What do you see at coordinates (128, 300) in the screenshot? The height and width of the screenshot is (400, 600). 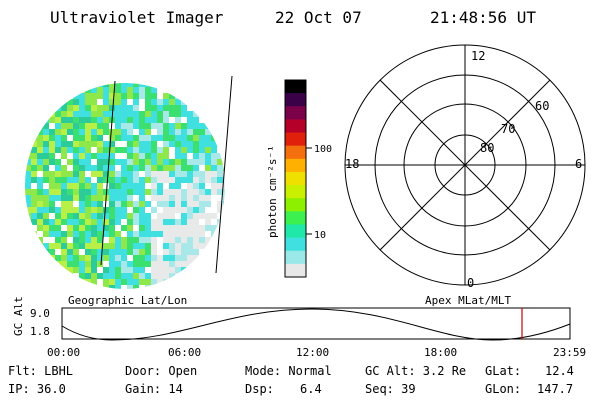 I see `geographic-title: Geographic Lat/Lon` at bounding box center [128, 300].